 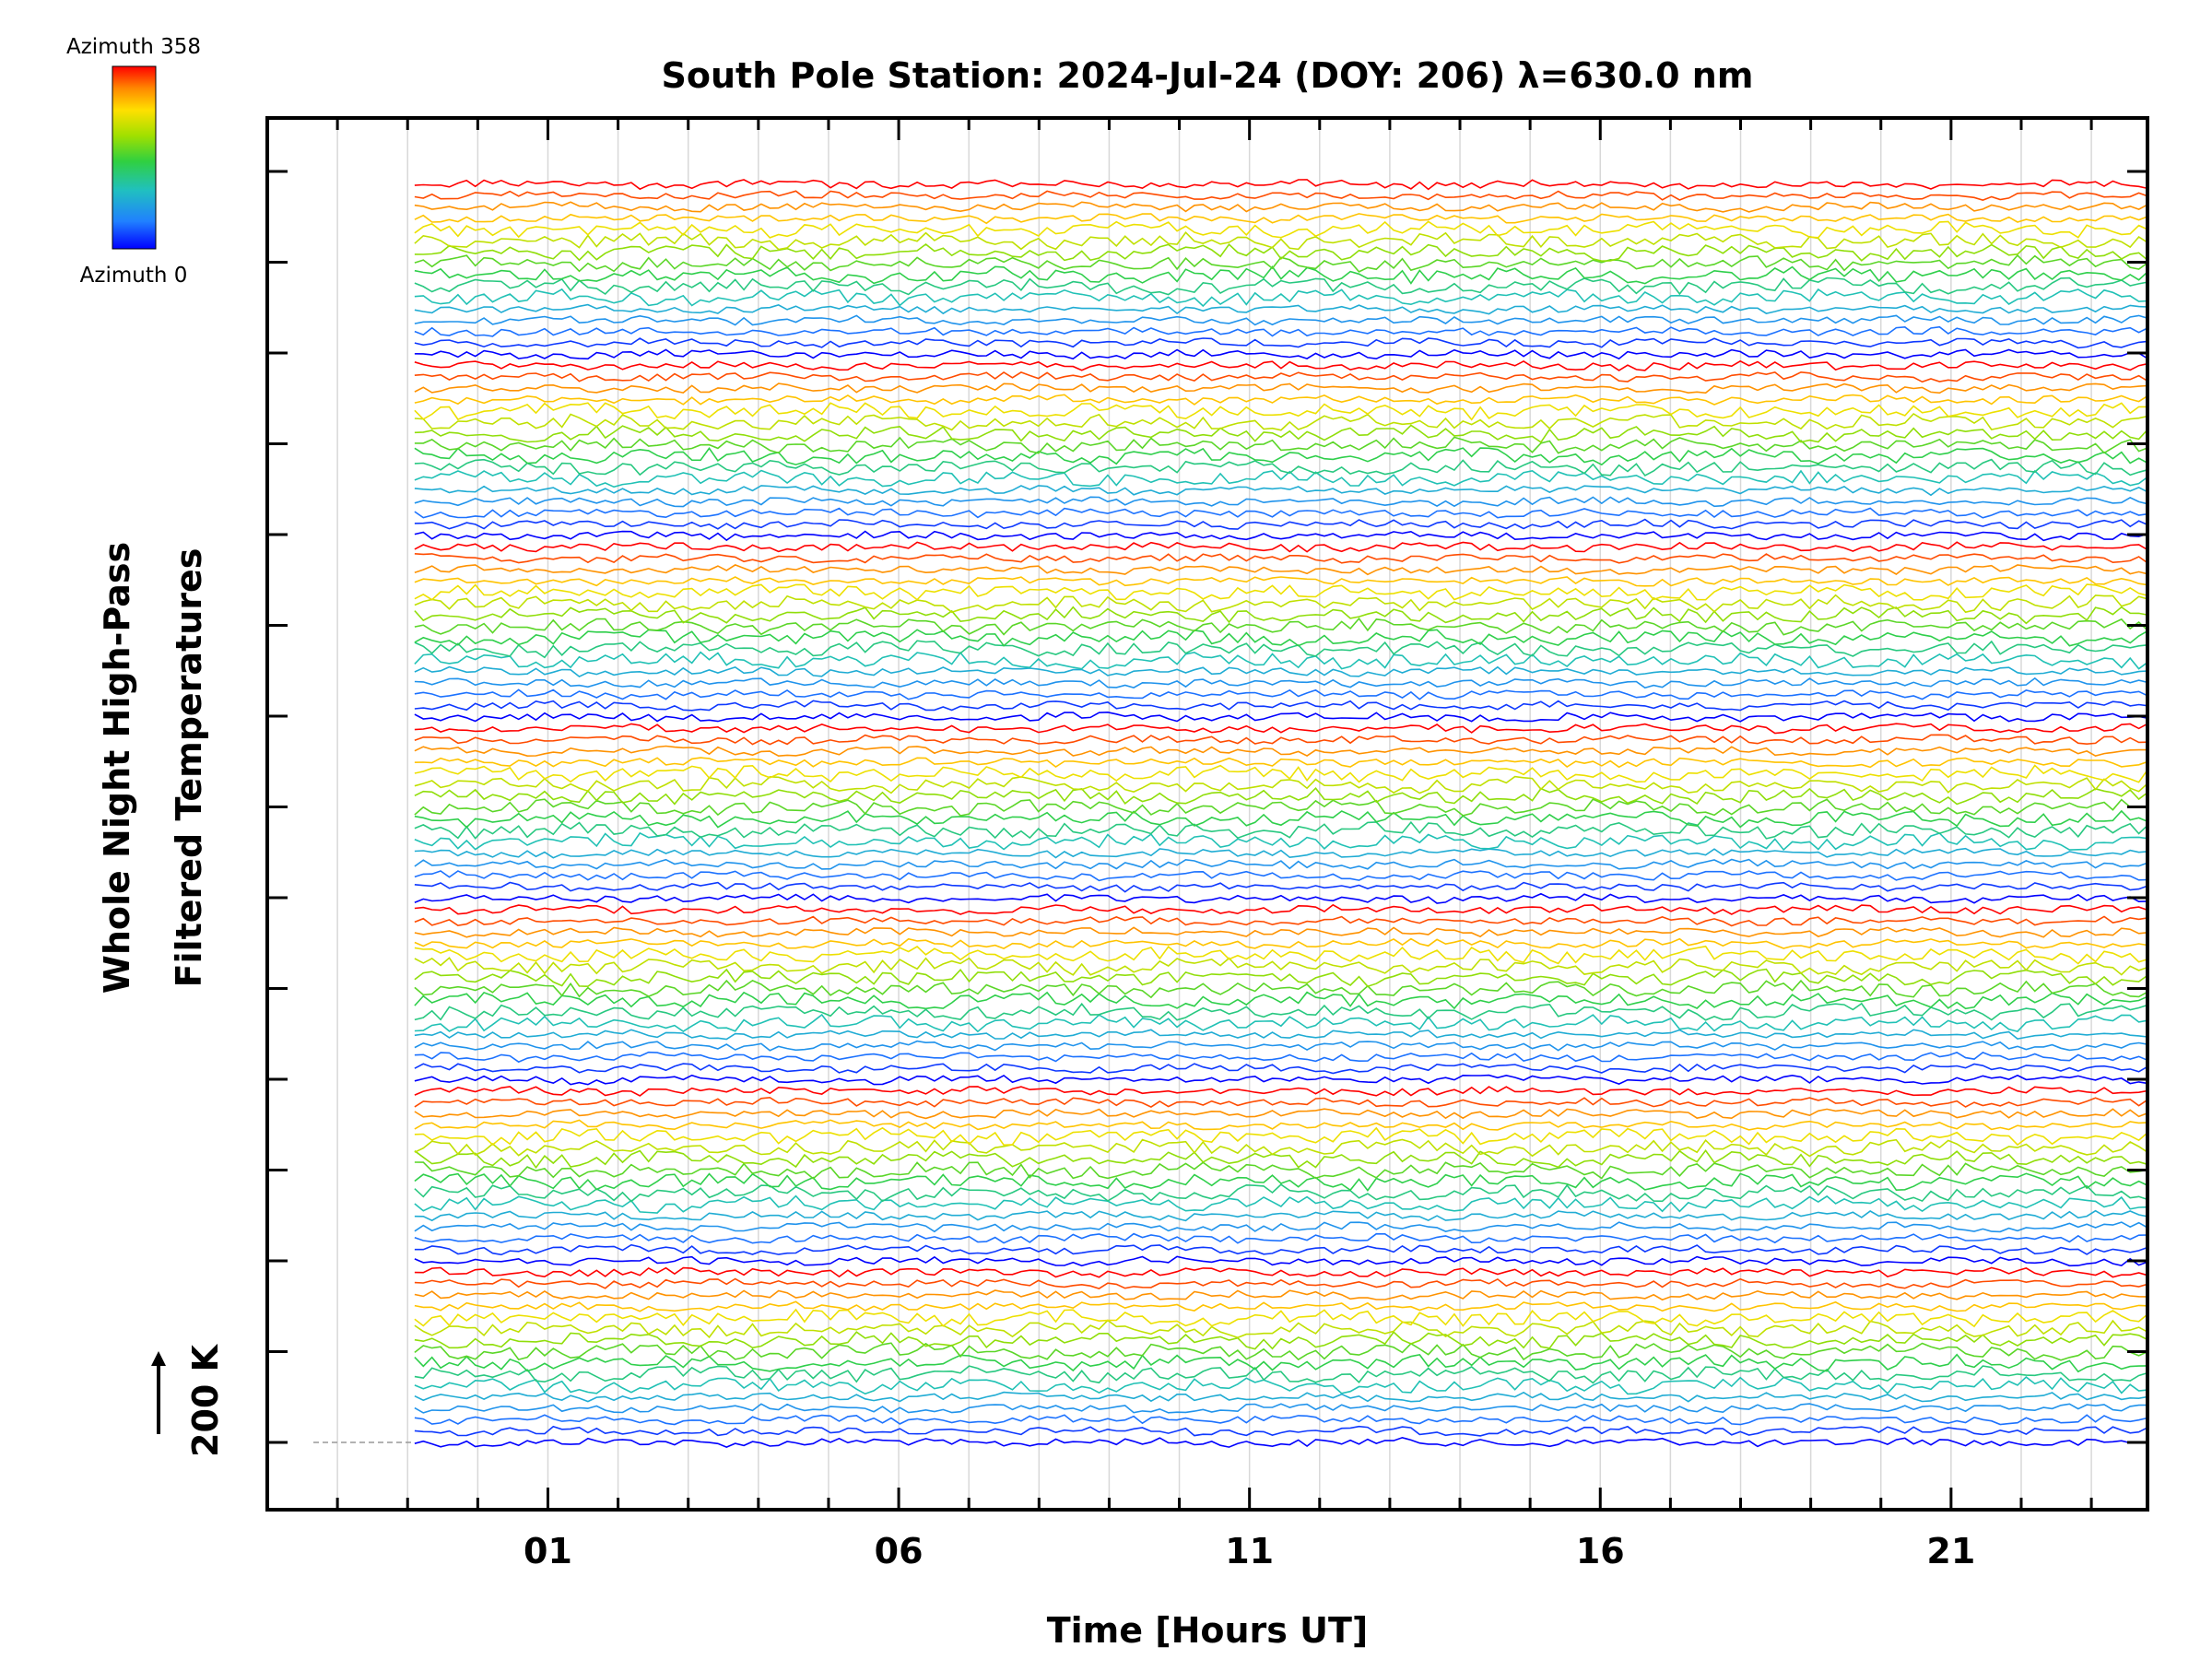 I want to click on y-axis-label-line2: Filtered Temperatures, so click(x=189, y=768).